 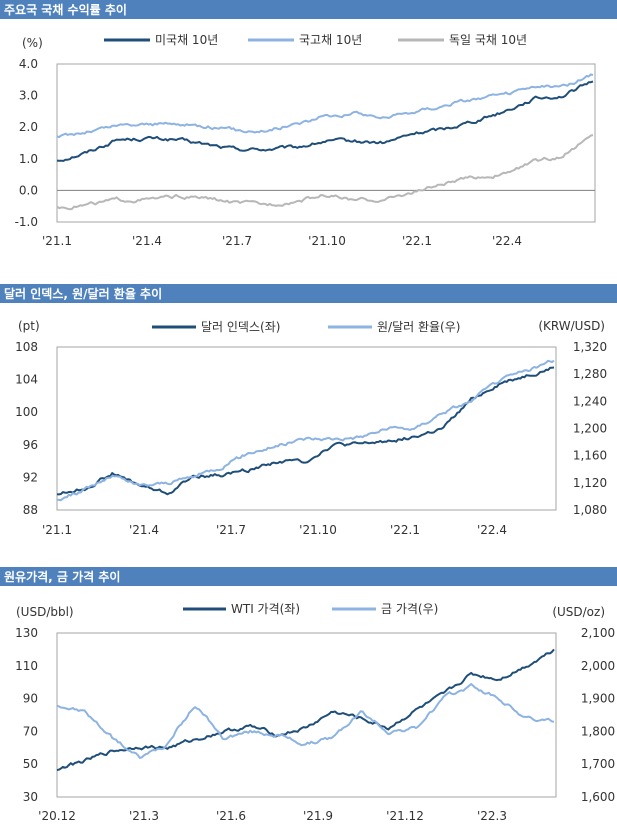 I want to click on chart2-yunit-right: (KRW/USD), so click(x=571, y=326).